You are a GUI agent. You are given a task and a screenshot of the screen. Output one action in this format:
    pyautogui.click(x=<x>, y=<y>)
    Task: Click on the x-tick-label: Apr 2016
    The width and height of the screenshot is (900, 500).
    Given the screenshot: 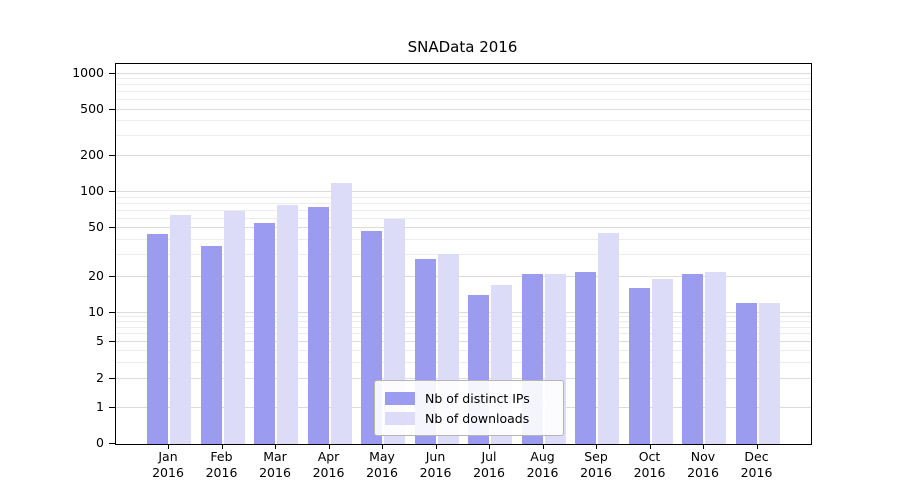 What is the action you would take?
    pyautogui.click(x=328, y=465)
    